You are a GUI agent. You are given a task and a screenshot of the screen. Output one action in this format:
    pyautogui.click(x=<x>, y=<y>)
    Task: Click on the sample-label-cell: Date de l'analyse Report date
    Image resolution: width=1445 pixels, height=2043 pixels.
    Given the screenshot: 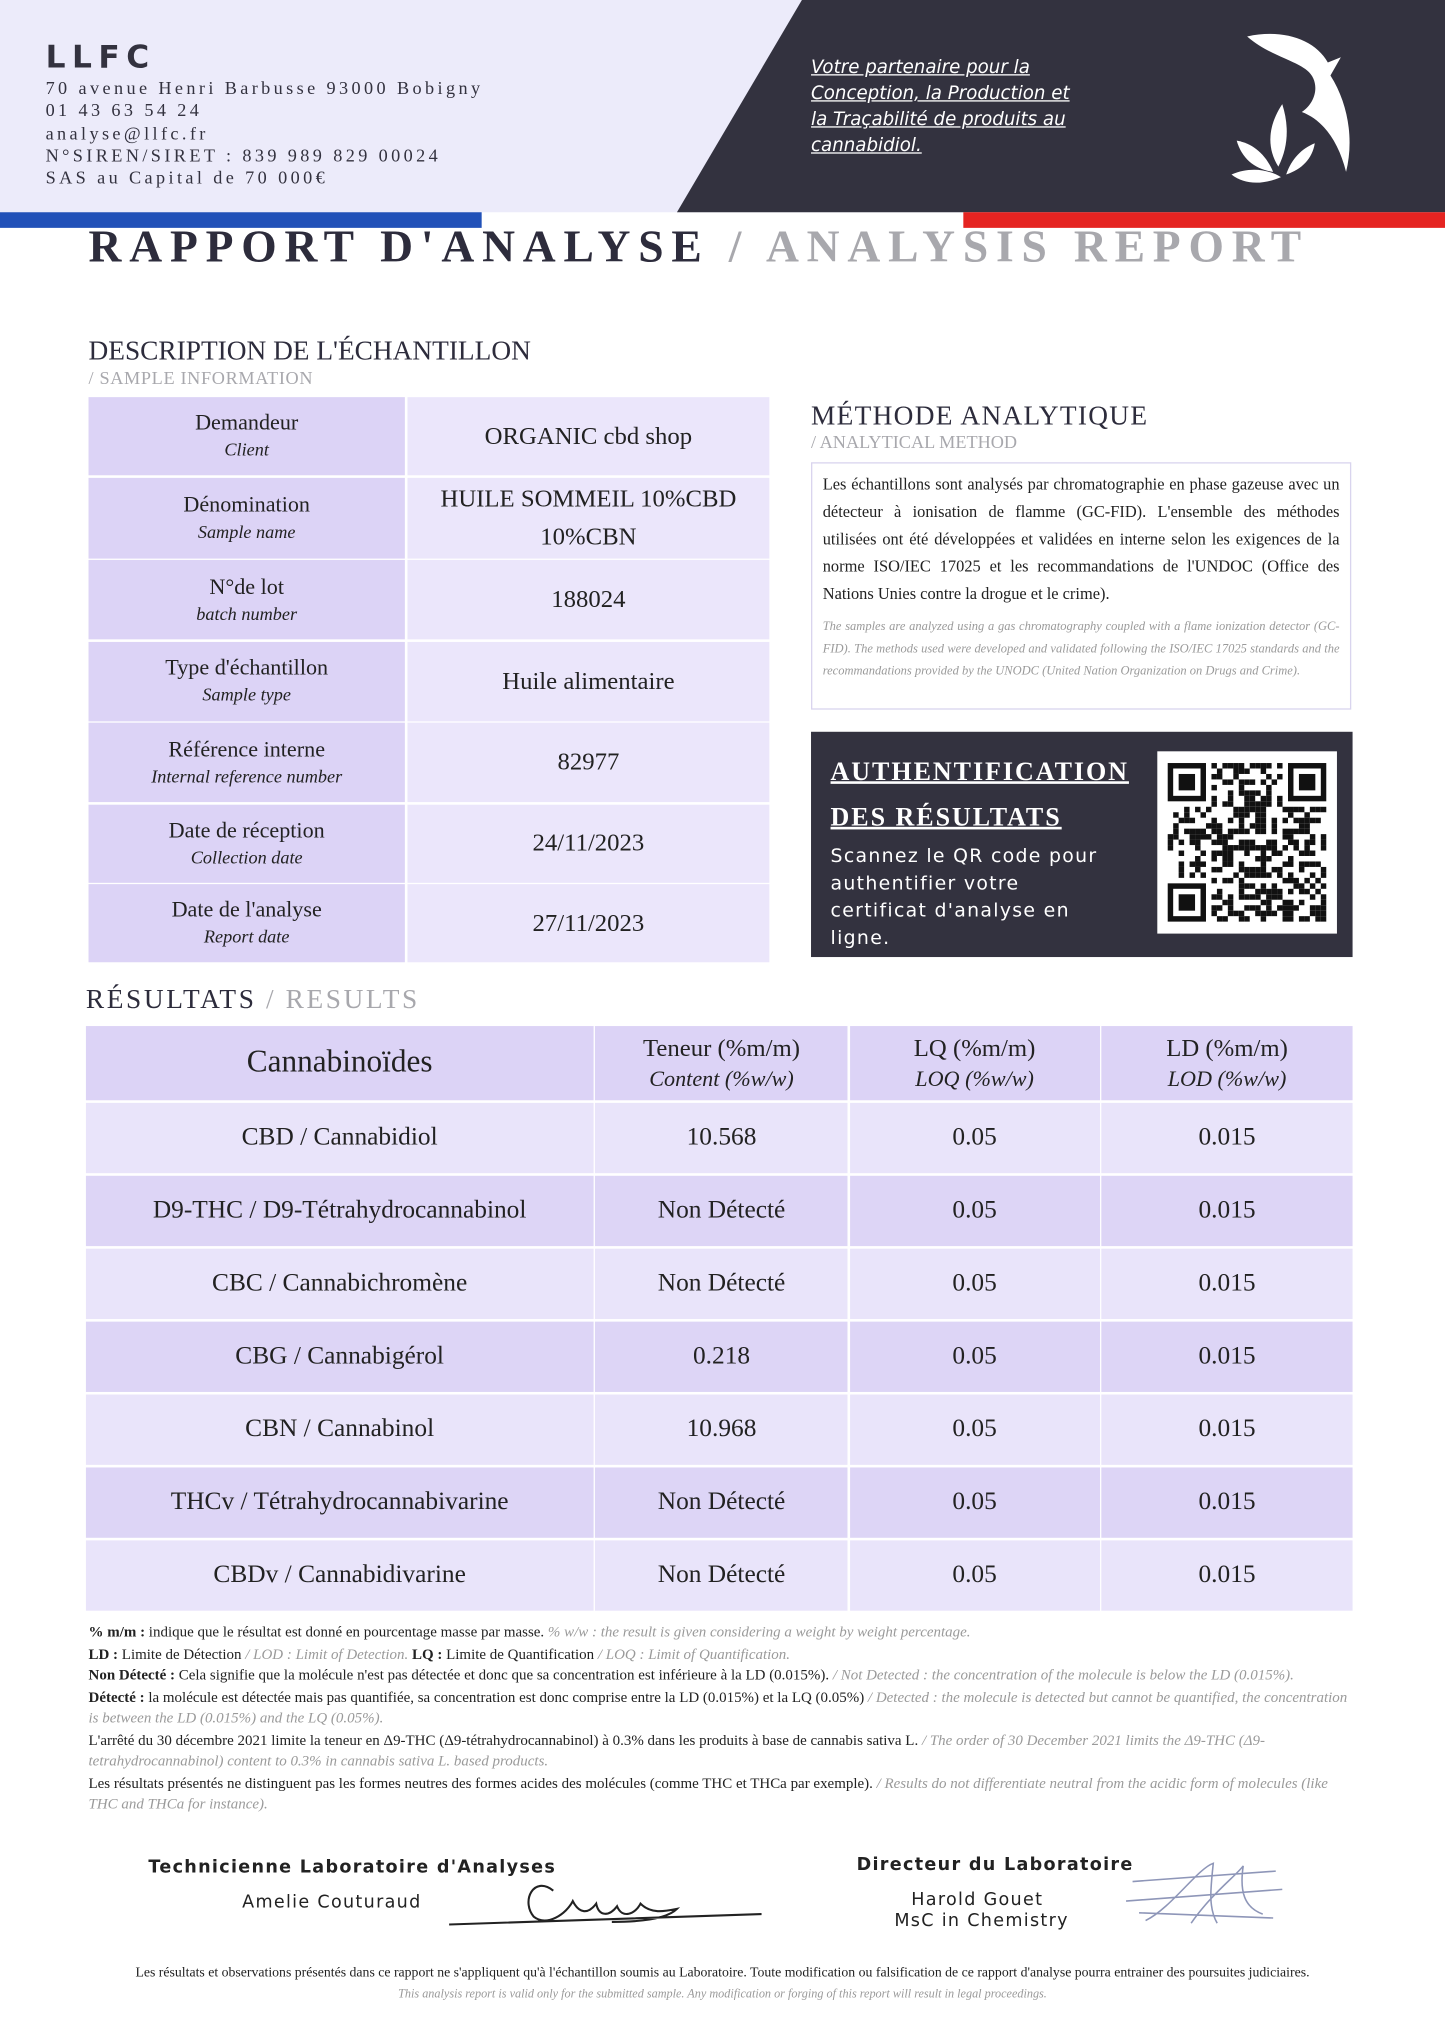 What is the action you would take?
    pyautogui.click(x=246, y=923)
    